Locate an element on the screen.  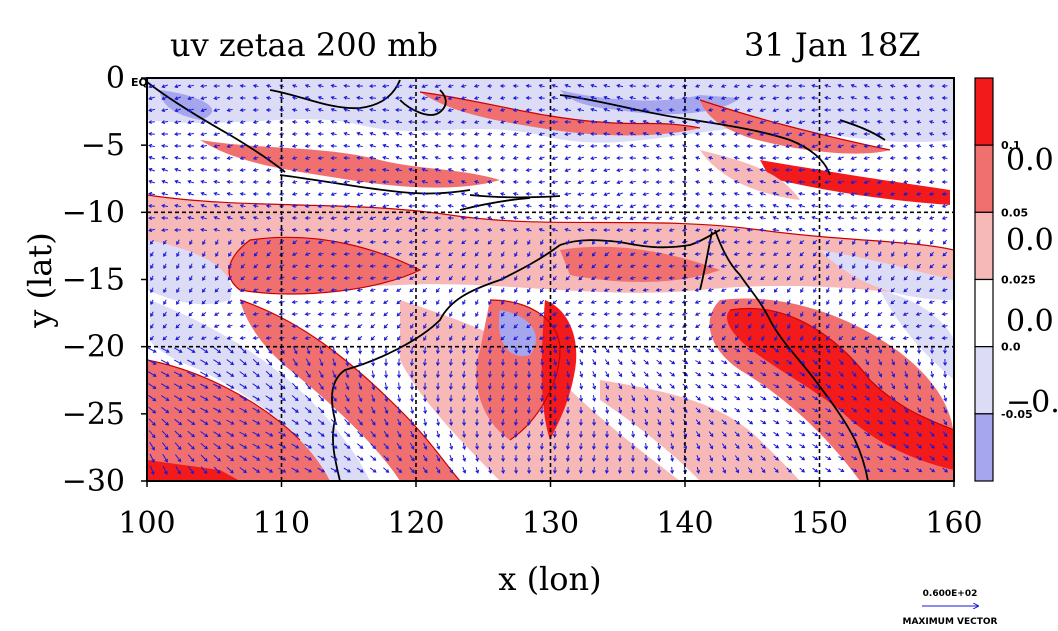
colorbar-swatch is located at coordinates (984, 178).